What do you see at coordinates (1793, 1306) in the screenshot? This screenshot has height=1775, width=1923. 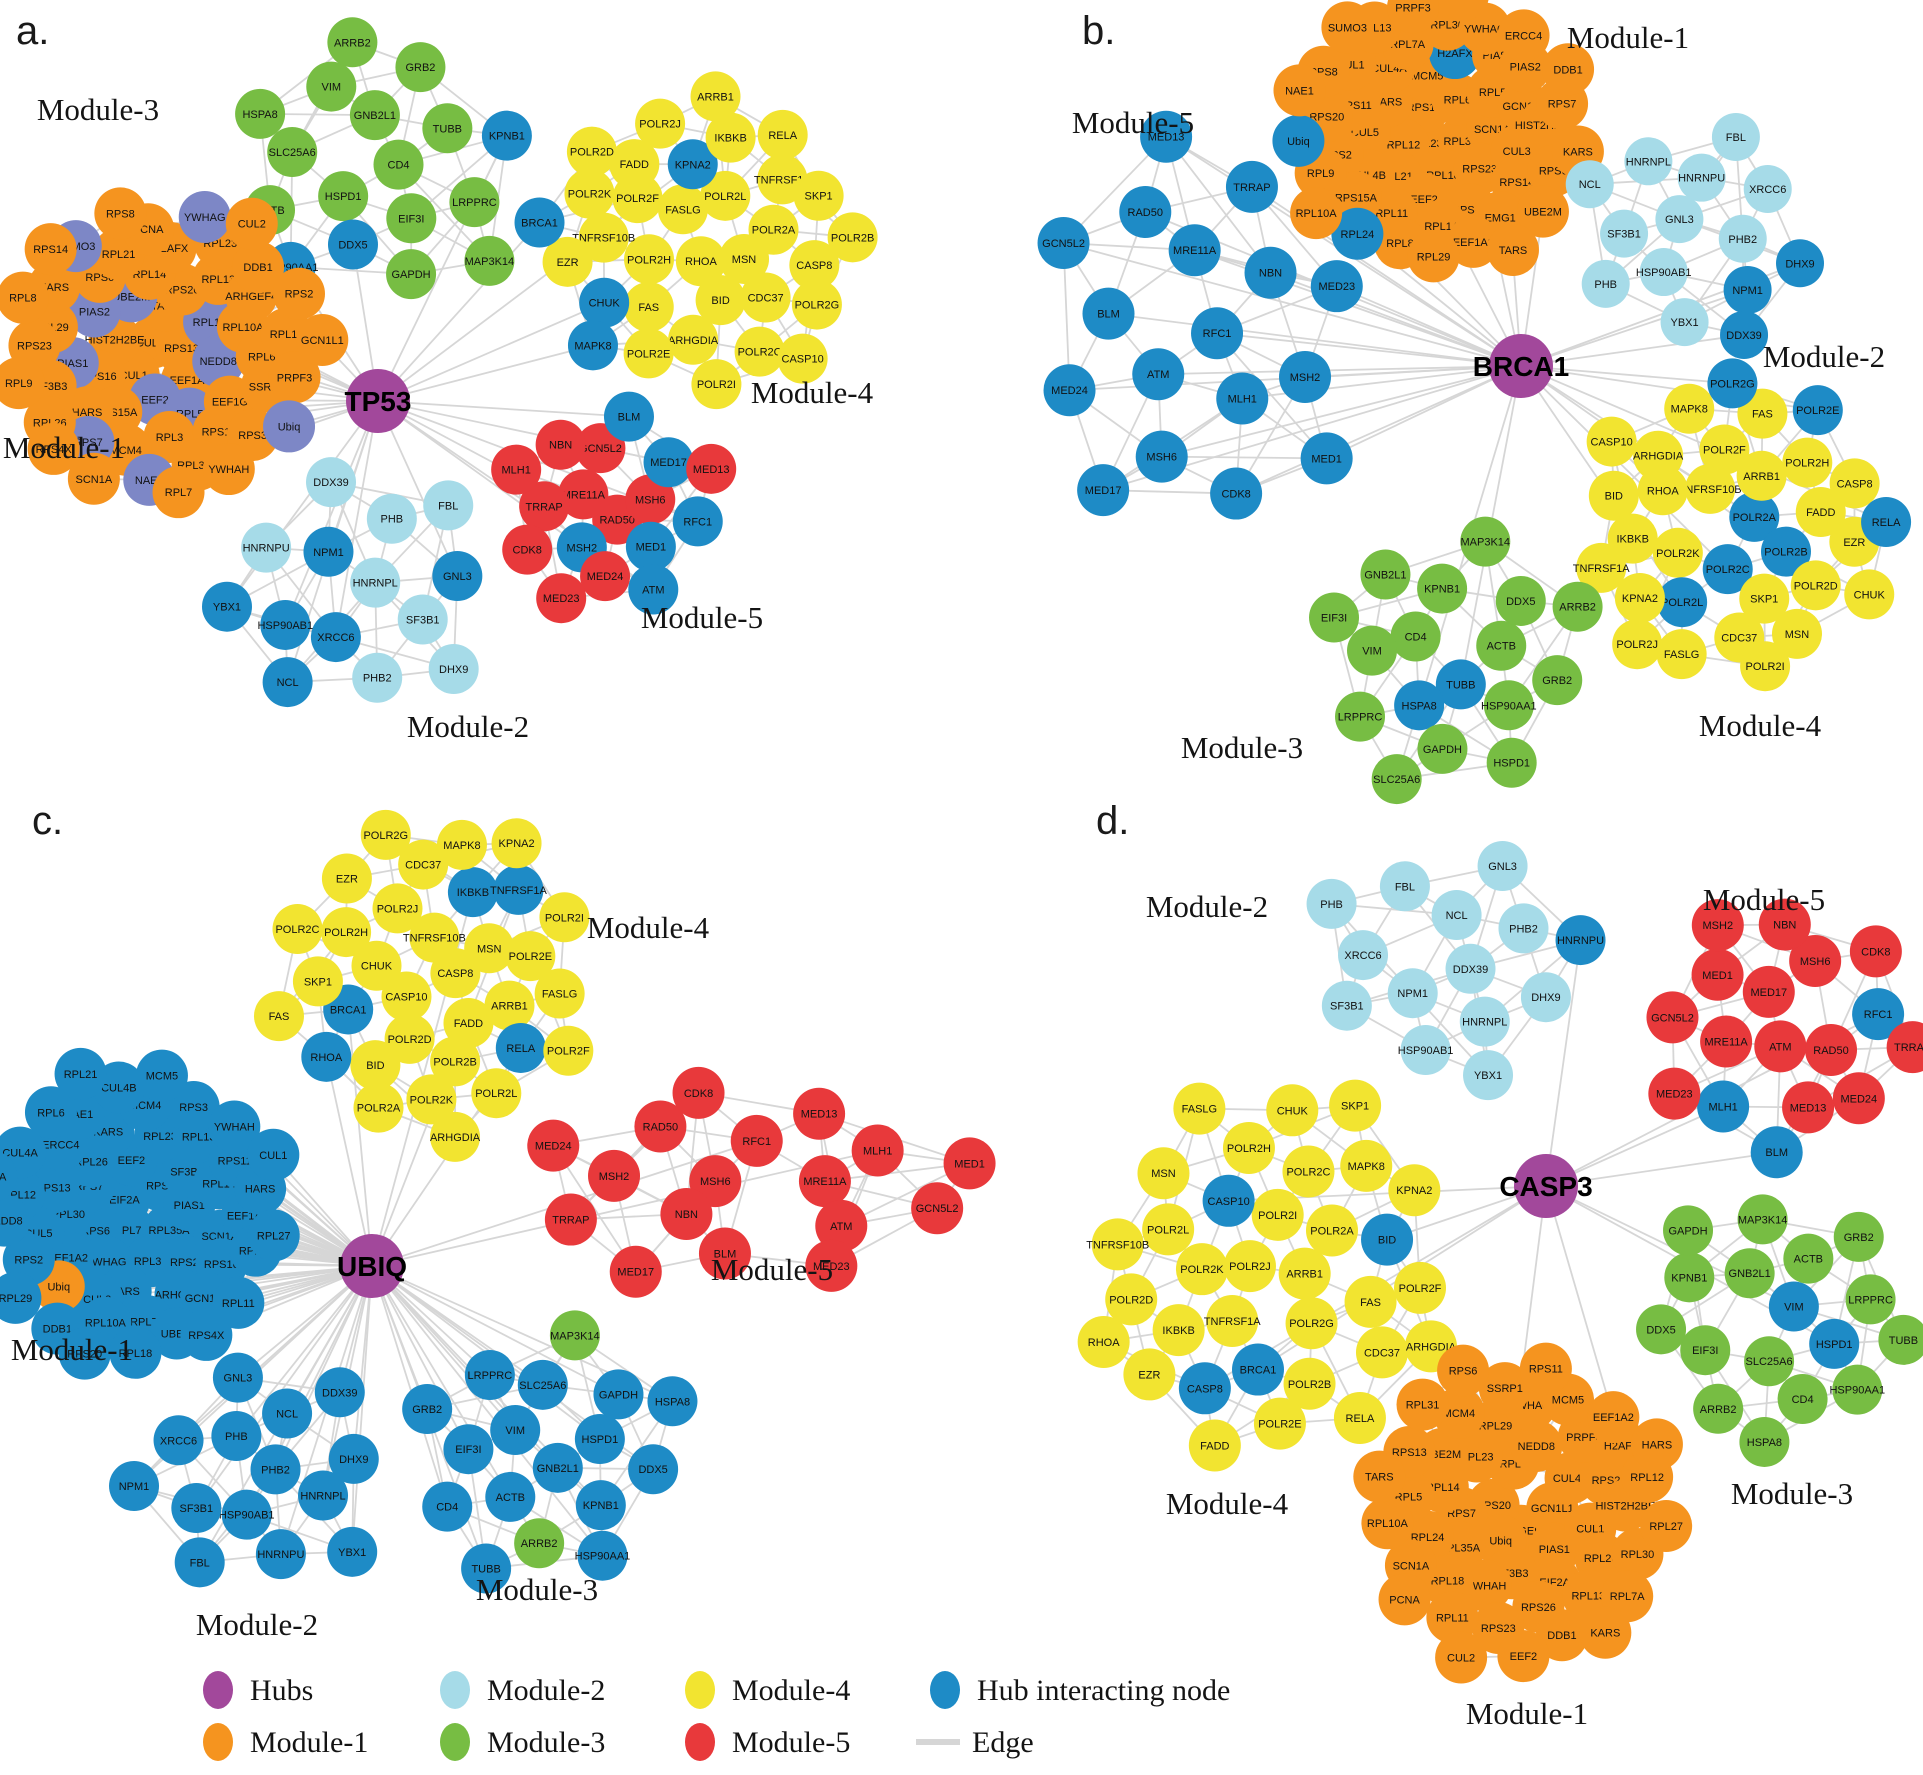 I see `node-VIM: VIM` at bounding box center [1793, 1306].